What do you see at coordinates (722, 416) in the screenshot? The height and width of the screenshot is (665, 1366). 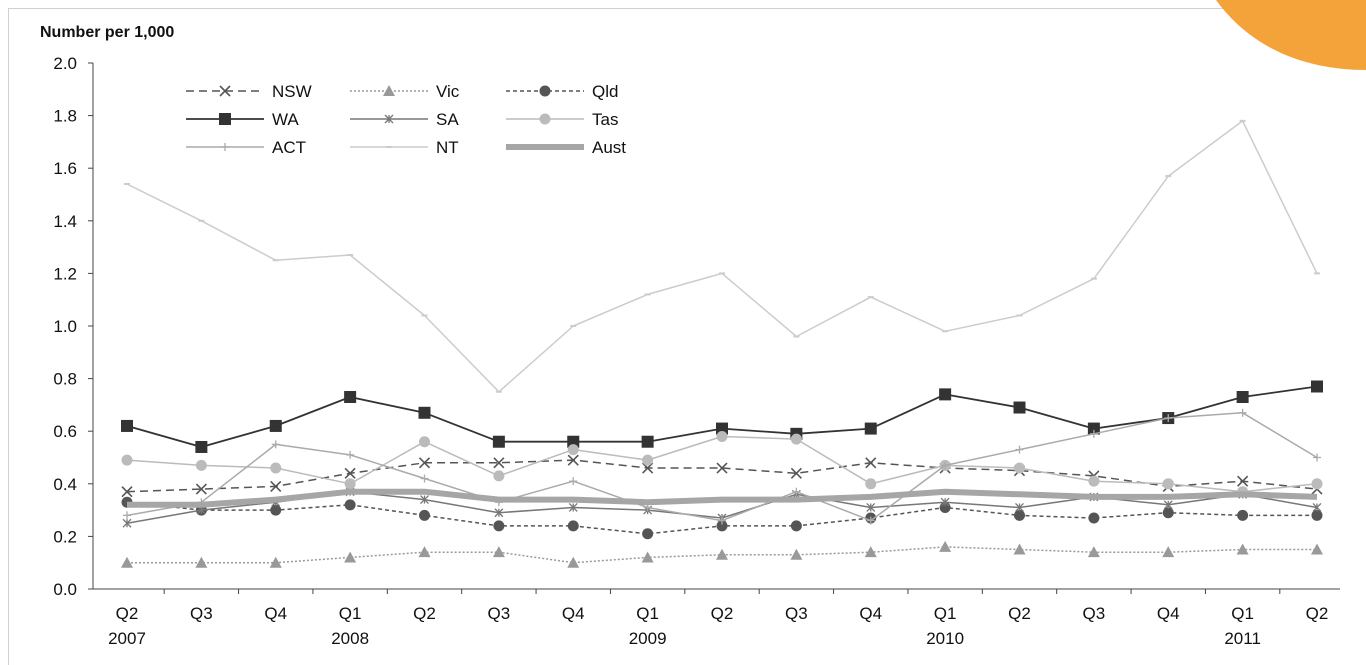 I see `series-wa` at bounding box center [722, 416].